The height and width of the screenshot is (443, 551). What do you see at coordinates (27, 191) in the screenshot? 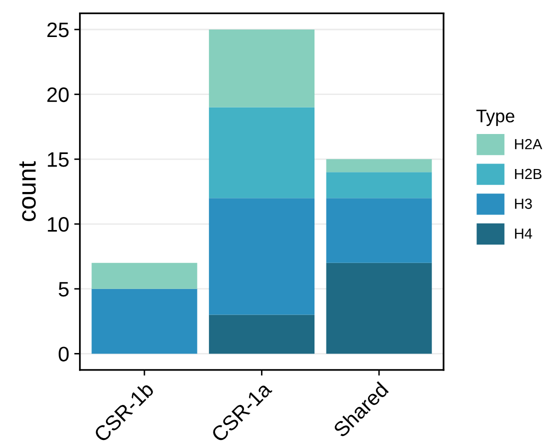
I see `y-axis-title: count` at bounding box center [27, 191].